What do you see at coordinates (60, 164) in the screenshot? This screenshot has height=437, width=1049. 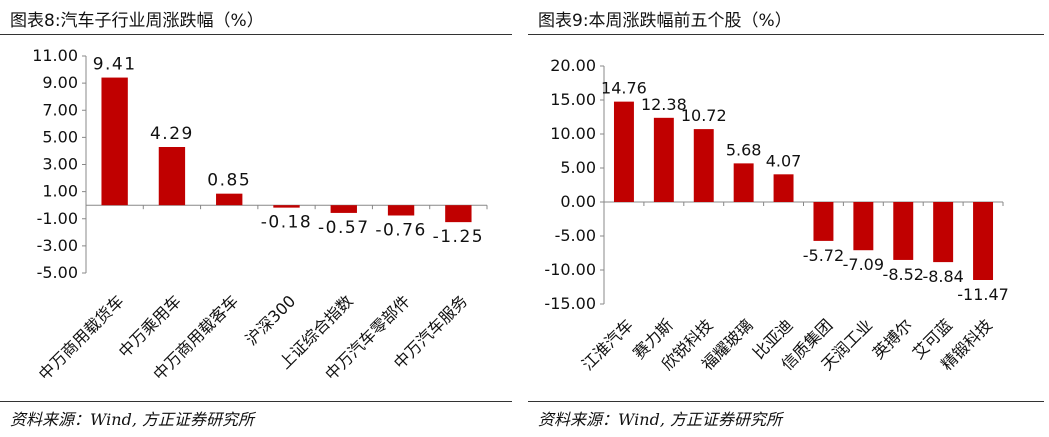 I see `y-tick-label: 3.00` at bounding box center [60, 164].